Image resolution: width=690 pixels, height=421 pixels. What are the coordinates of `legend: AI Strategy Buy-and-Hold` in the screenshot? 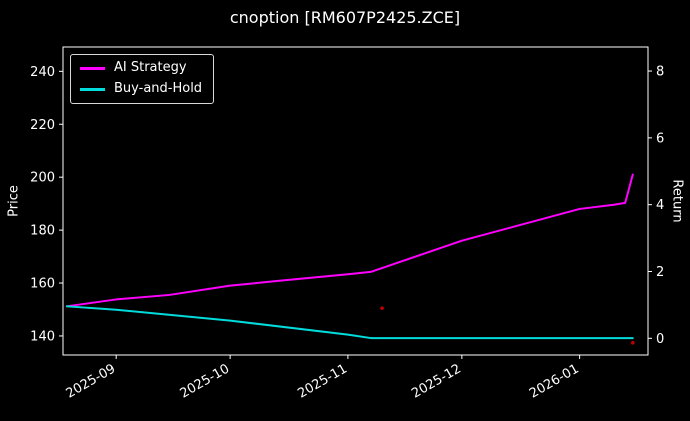 It's located at (142, 79).